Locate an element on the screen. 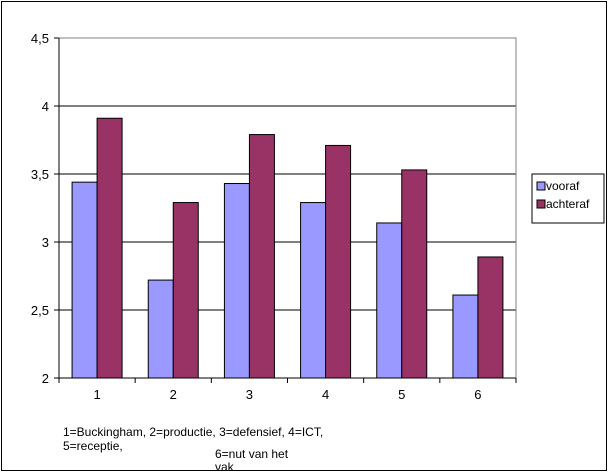 Image resolution: width=612 pixels, height=475 pixels. x-tick-label: 4 is located at coordinates (325, 394).